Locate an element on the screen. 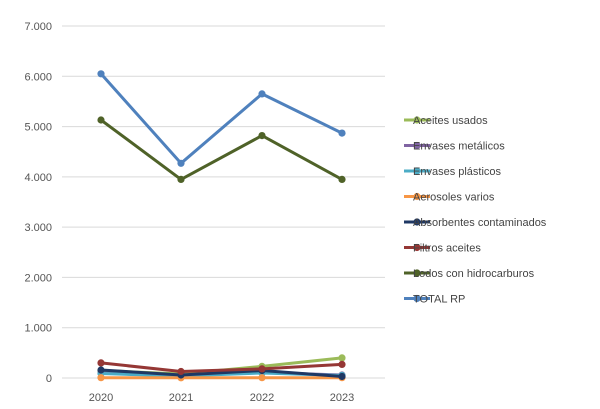 The width and height of the screenshot is (600, 409). legend-label: Envases metálicos is located at coordinates (459, 147).